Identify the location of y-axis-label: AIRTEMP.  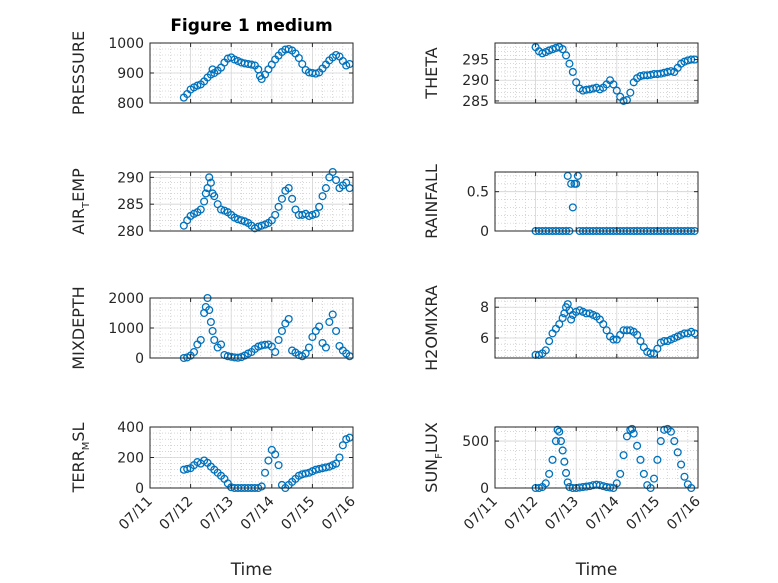
(80, 201).